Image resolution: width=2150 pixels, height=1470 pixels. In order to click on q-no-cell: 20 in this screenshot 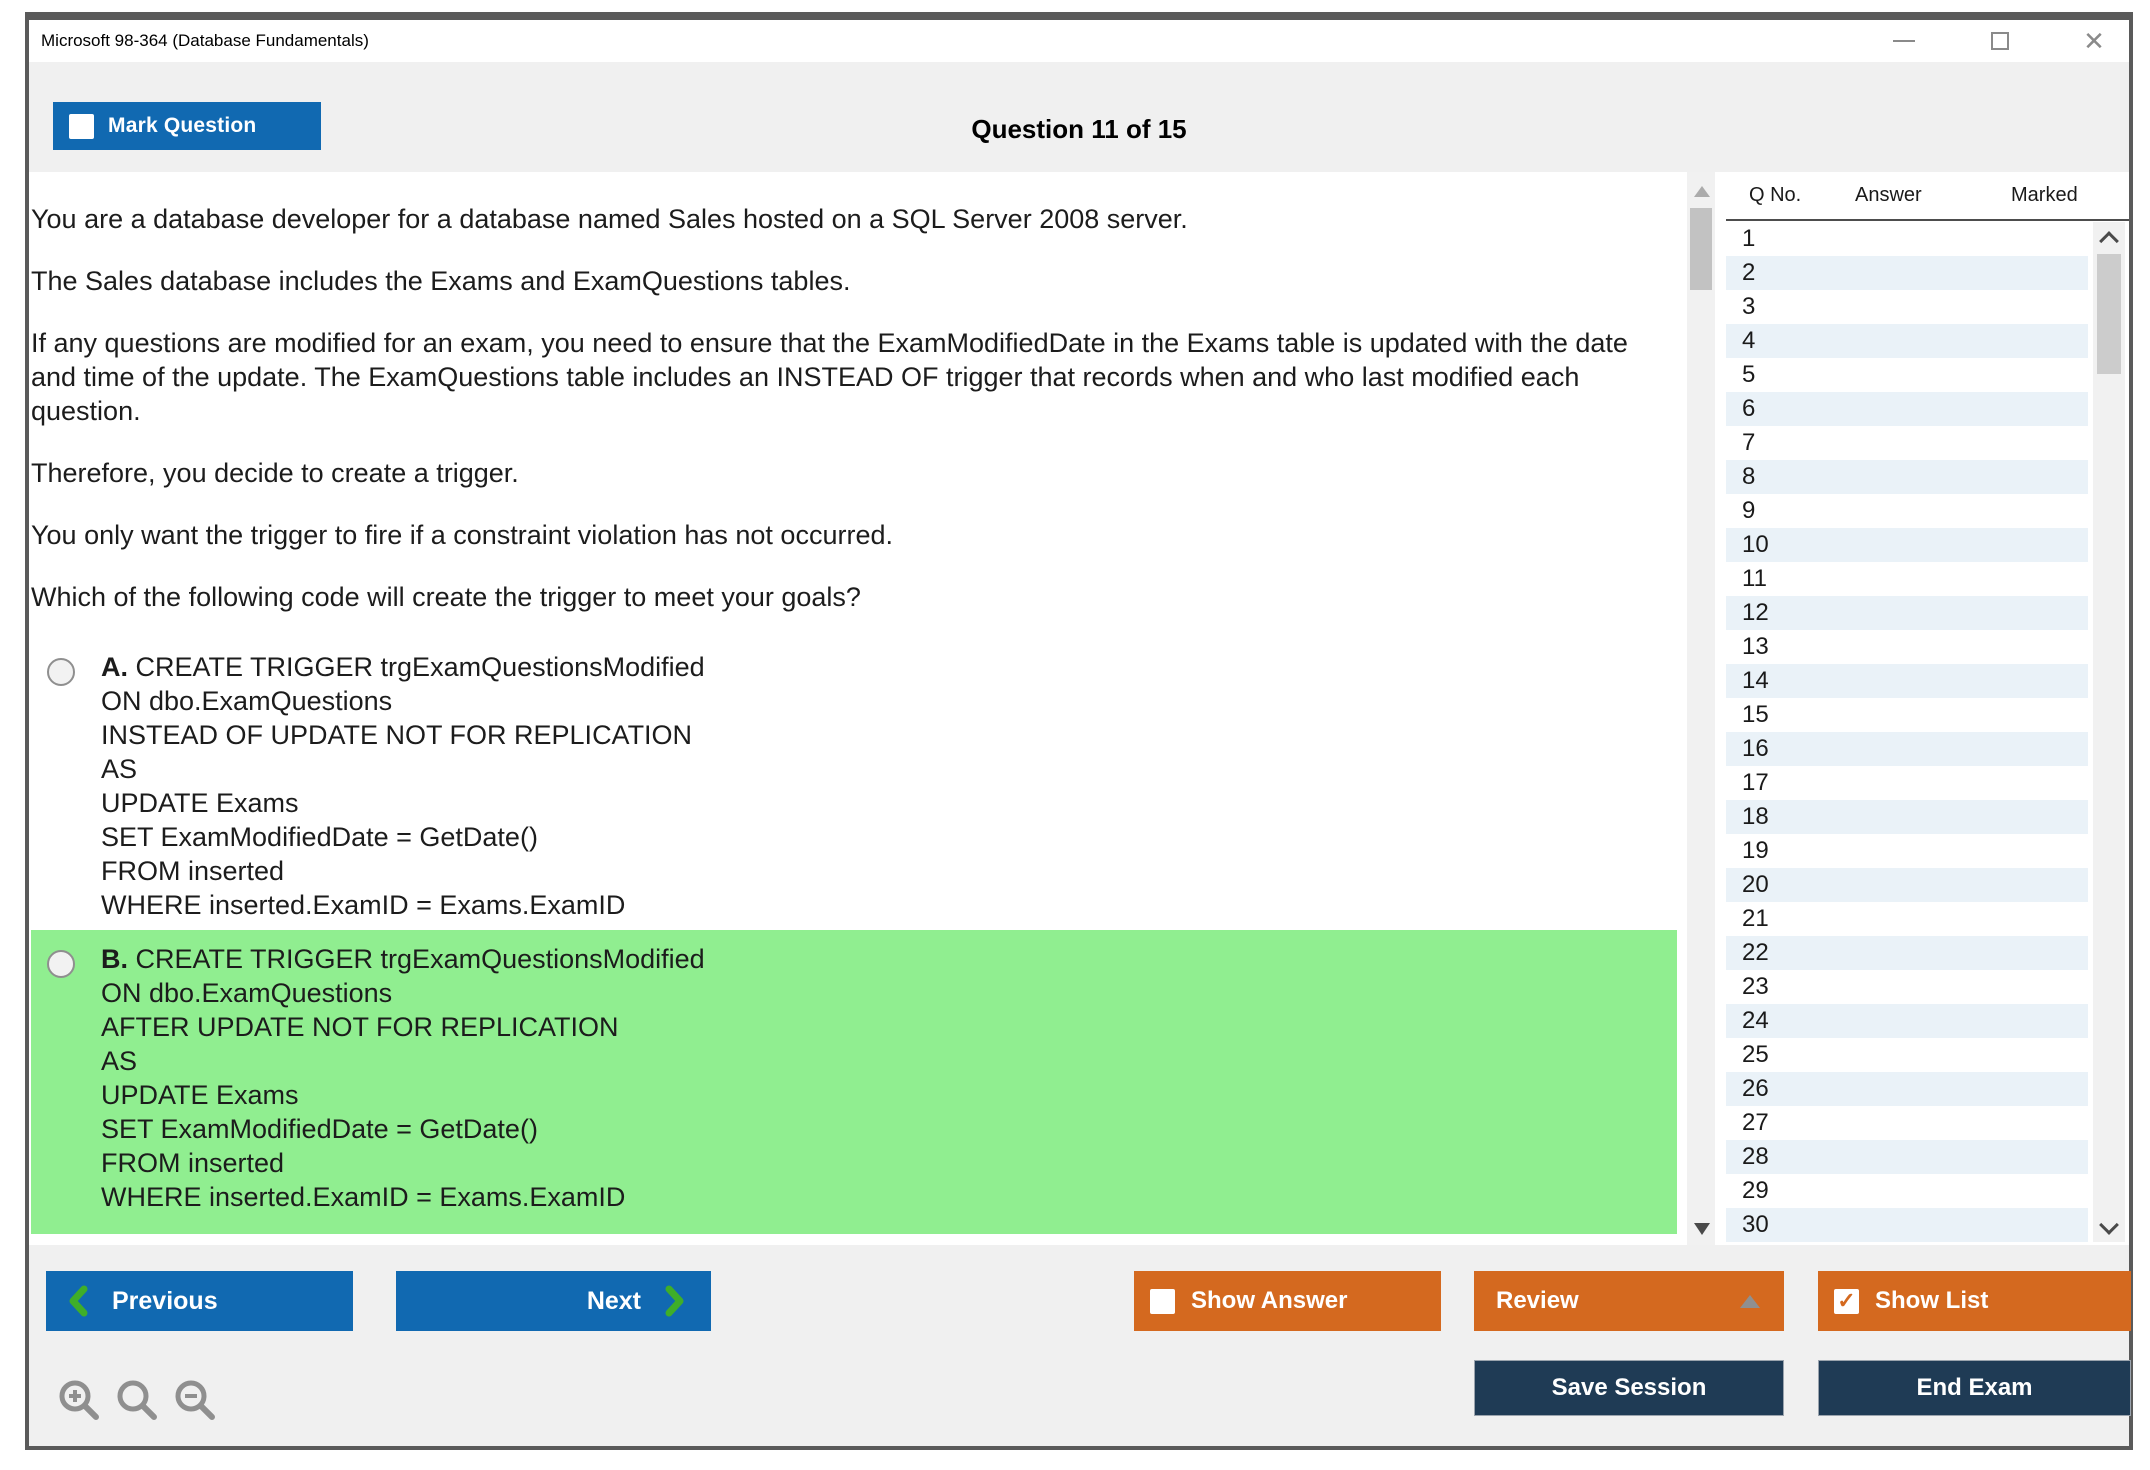, I will do `click(1755, 884)`.